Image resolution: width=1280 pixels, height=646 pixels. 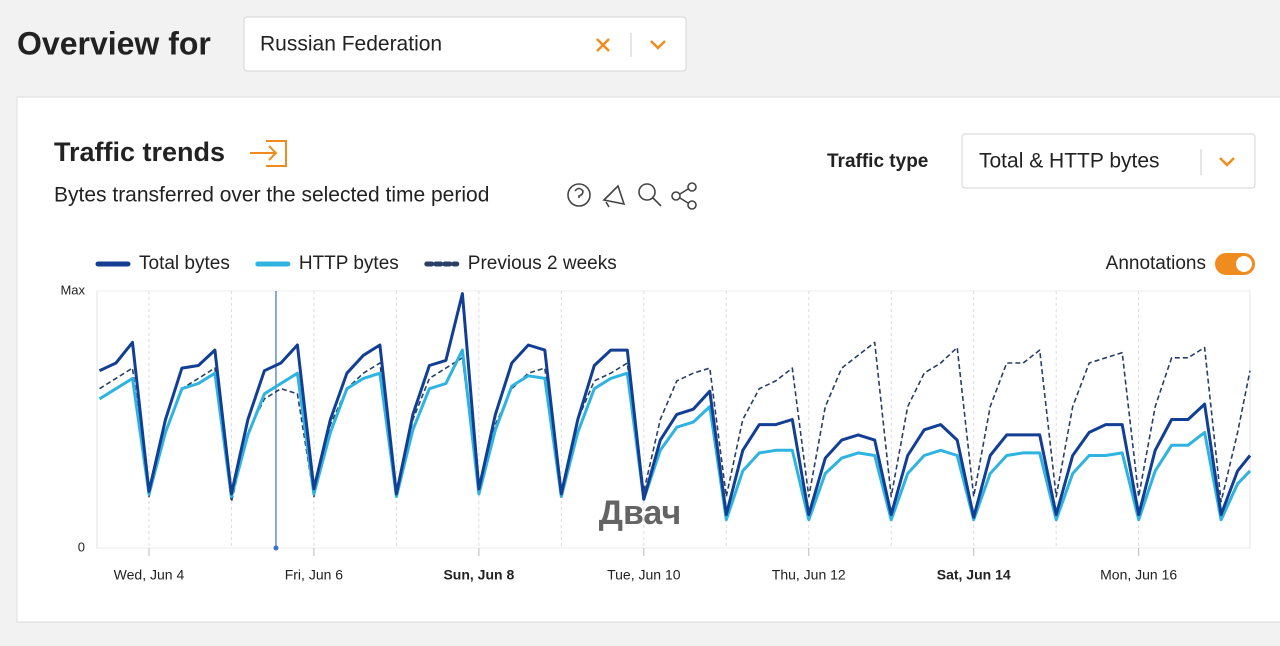 I want to click on page-title: Overview for, so click(x=114, y=43).